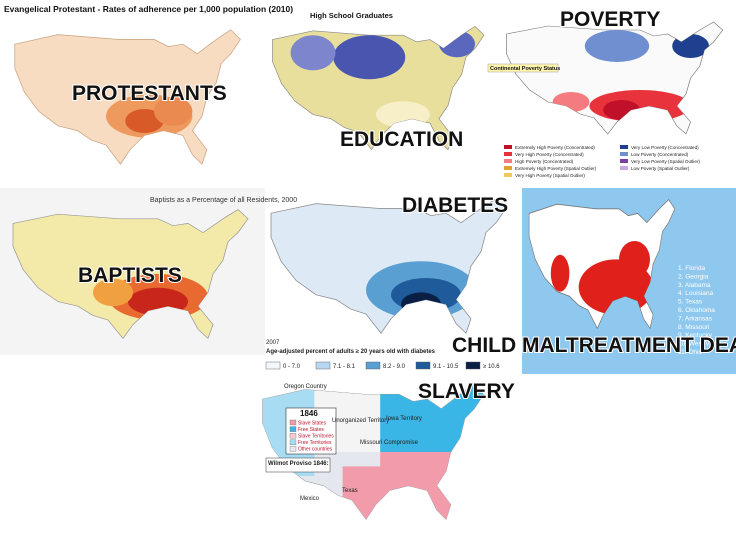 This screenshot has height=537, width=736. Describe the element at coordinates (525, 69) in the screenshot. I see `map-title: Continental Poverty Status` at that location.